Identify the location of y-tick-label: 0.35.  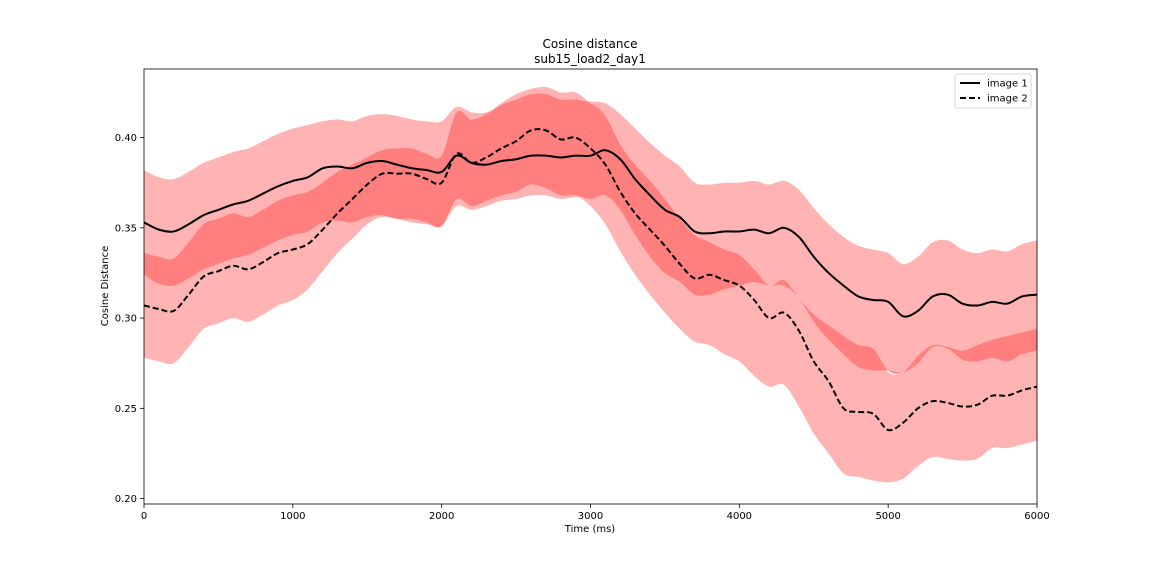
(126, 228).